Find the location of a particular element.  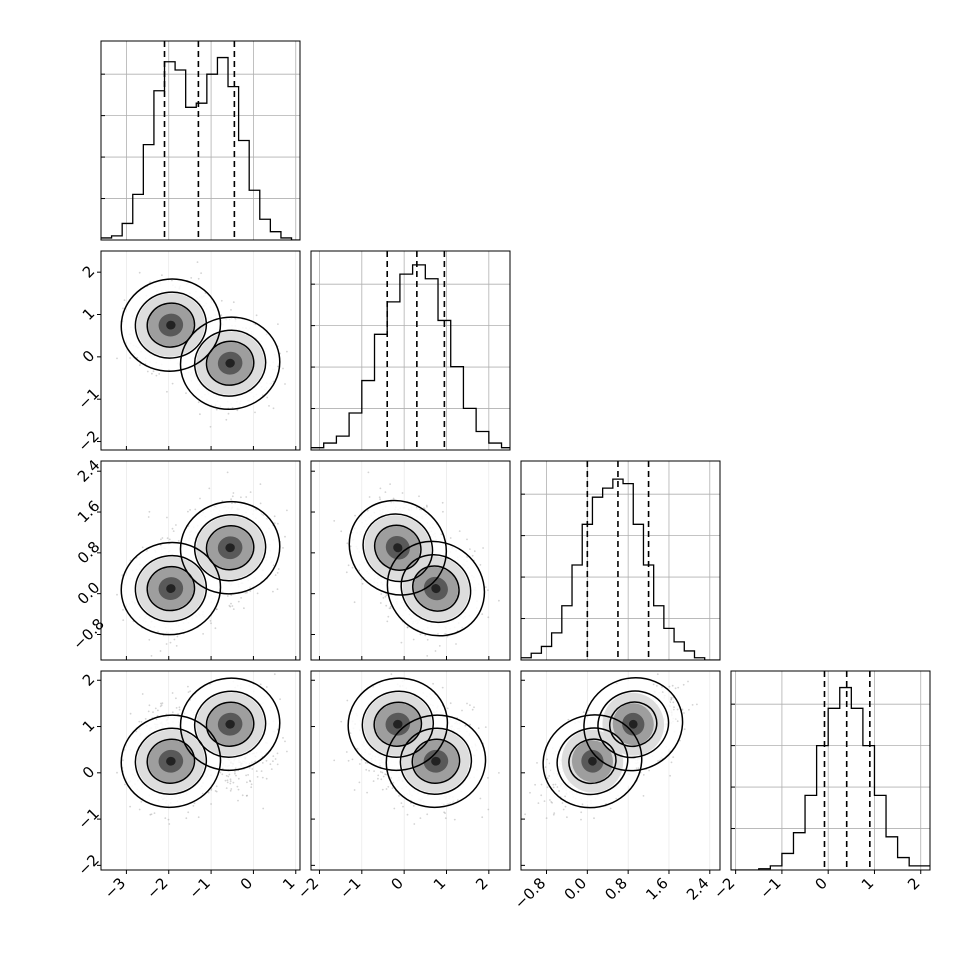

density-area is located at coordinates (209, 560).